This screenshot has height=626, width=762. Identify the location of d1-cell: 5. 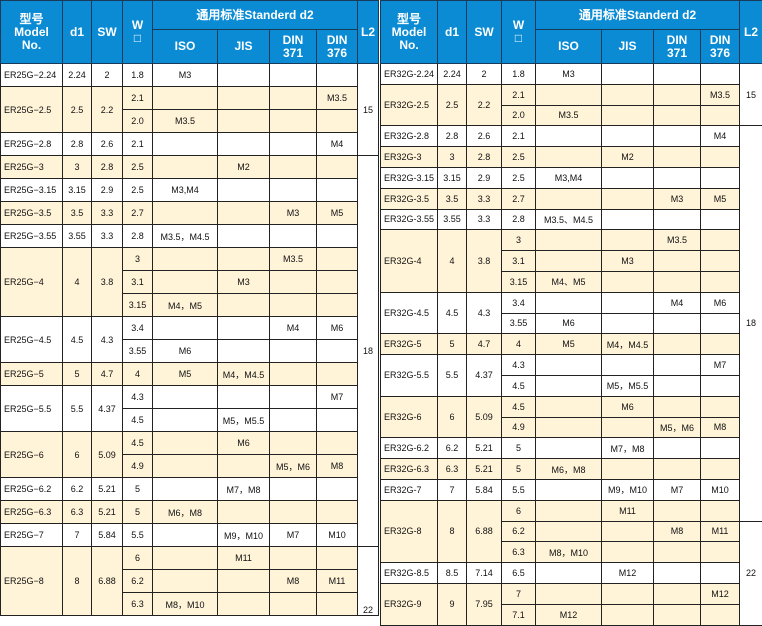
(77, 374).